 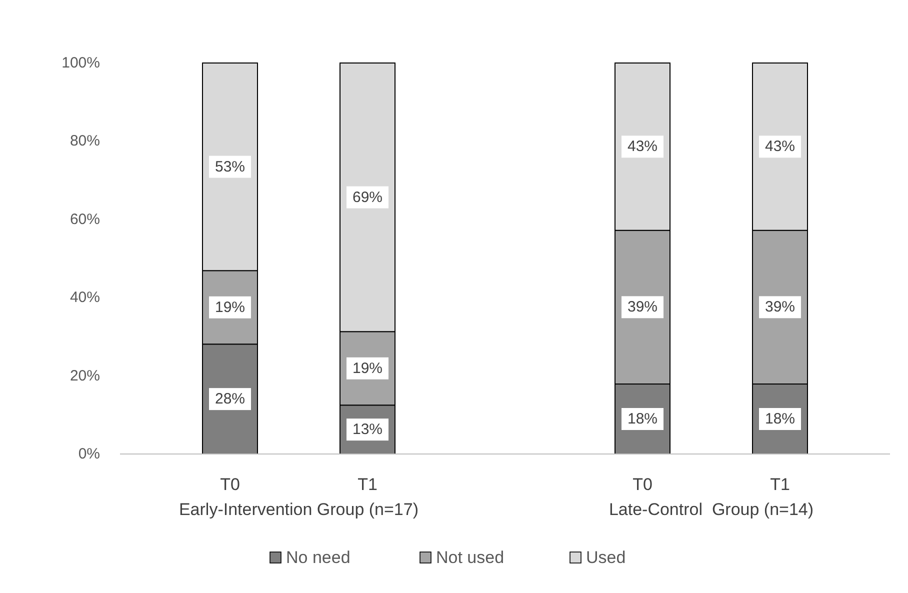 What do you see at coordinates (85, 141) in the screenshot?
I see `y-tick-label: 80%` at bounding box center [85, 141].